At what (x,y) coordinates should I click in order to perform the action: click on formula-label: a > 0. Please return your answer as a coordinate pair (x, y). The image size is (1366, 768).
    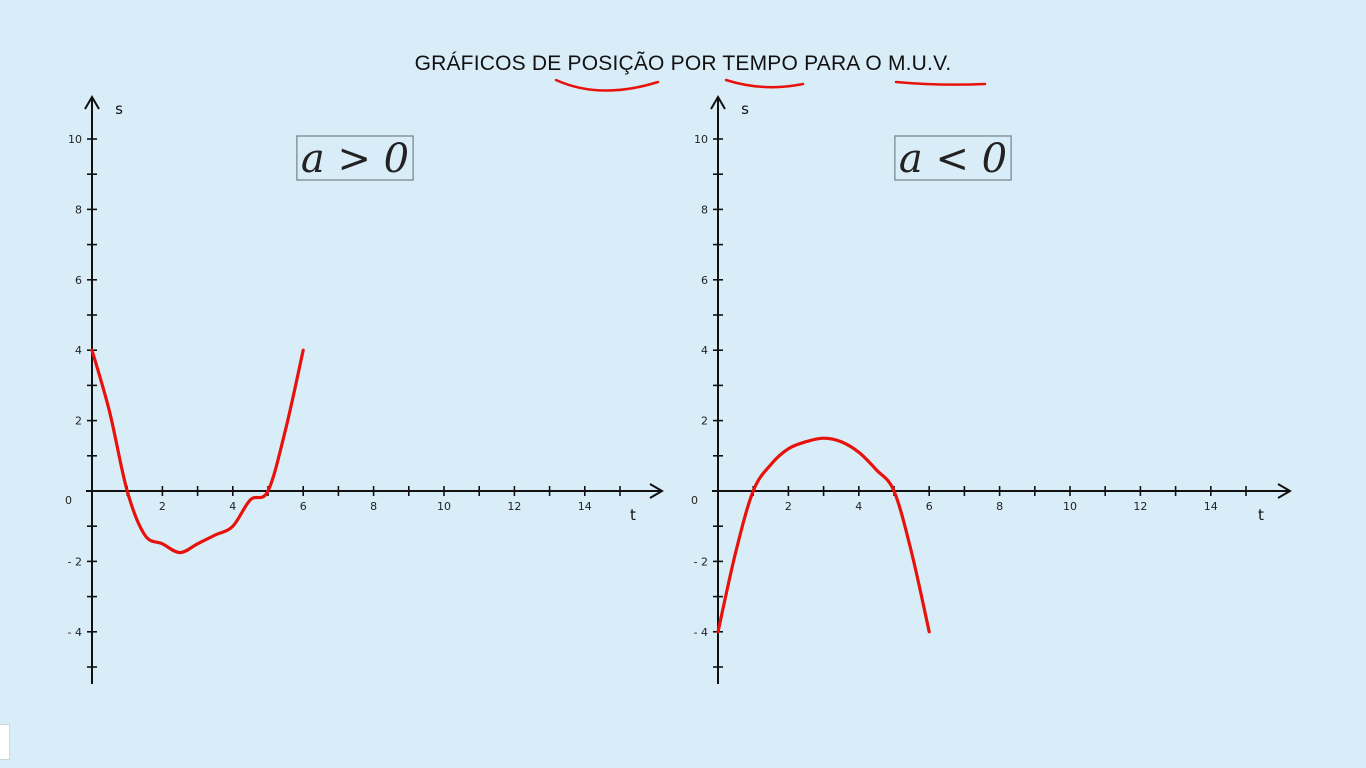
    Looking at the image, I should click on (355, 159).